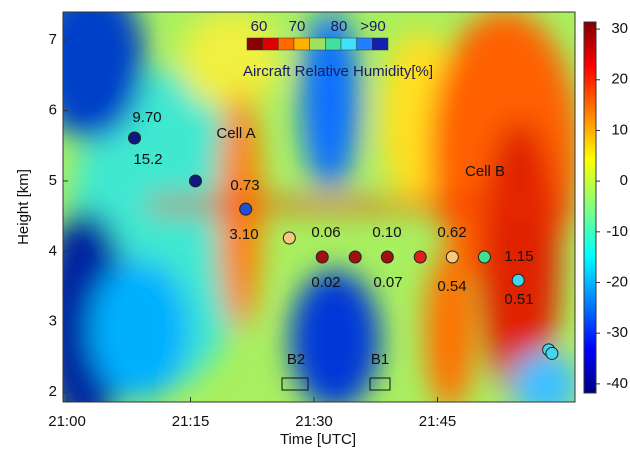 Image resolution: width=630 pixels, height=457 pixels. I want to click on x-axis-label: Time [UTC], so click(318, 439).